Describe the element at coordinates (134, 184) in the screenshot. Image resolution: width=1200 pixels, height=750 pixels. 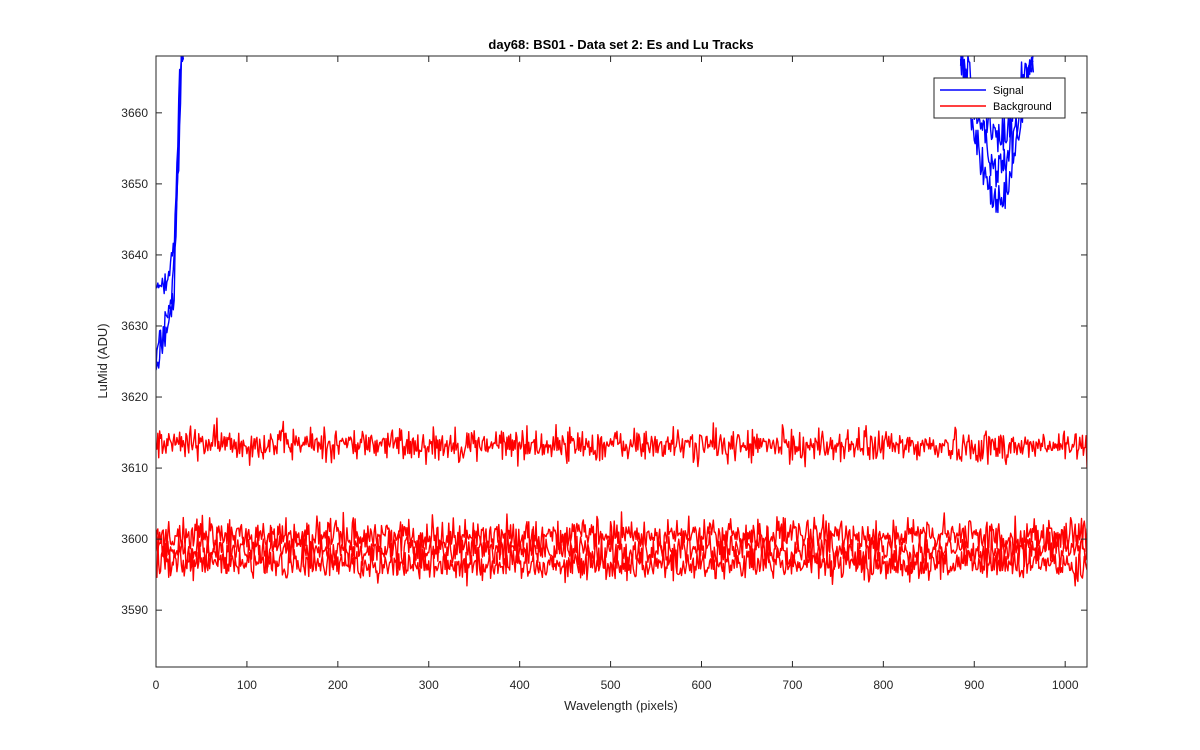
I see `y-tick-label: 3650` at that location.